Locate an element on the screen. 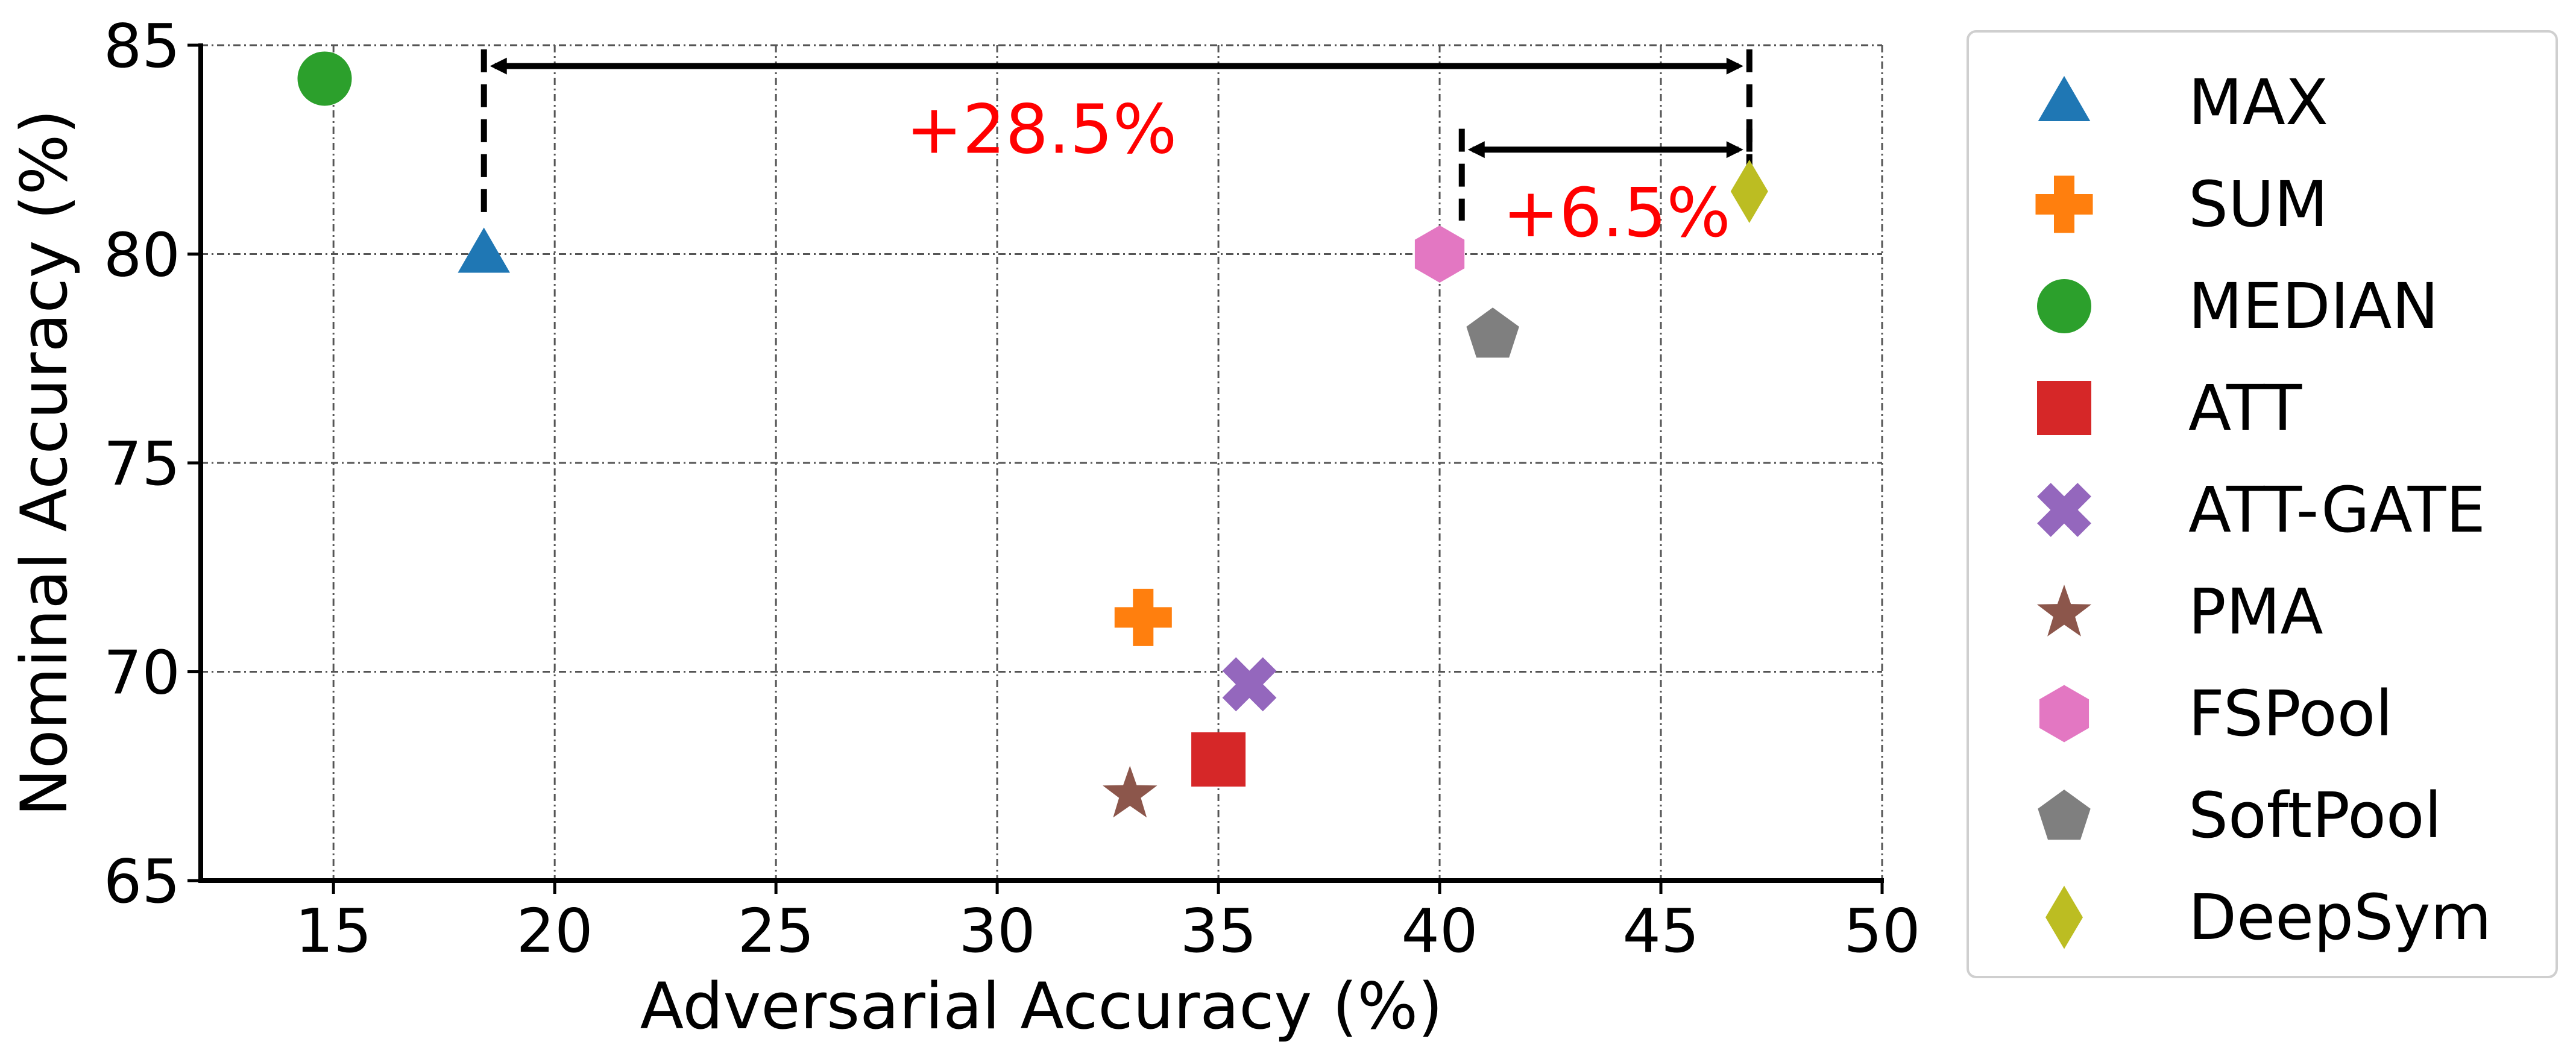  legend-marker-att is located at coordinates (2064, 408).